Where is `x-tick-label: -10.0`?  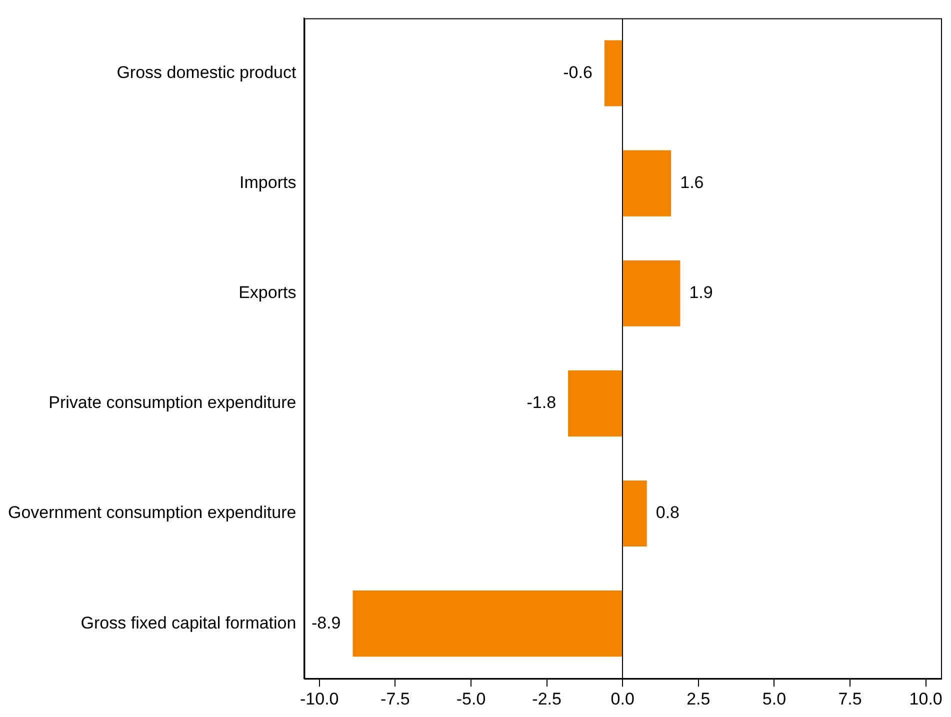
x-tick-label: -10.0 is located at coordinates (319, 698).